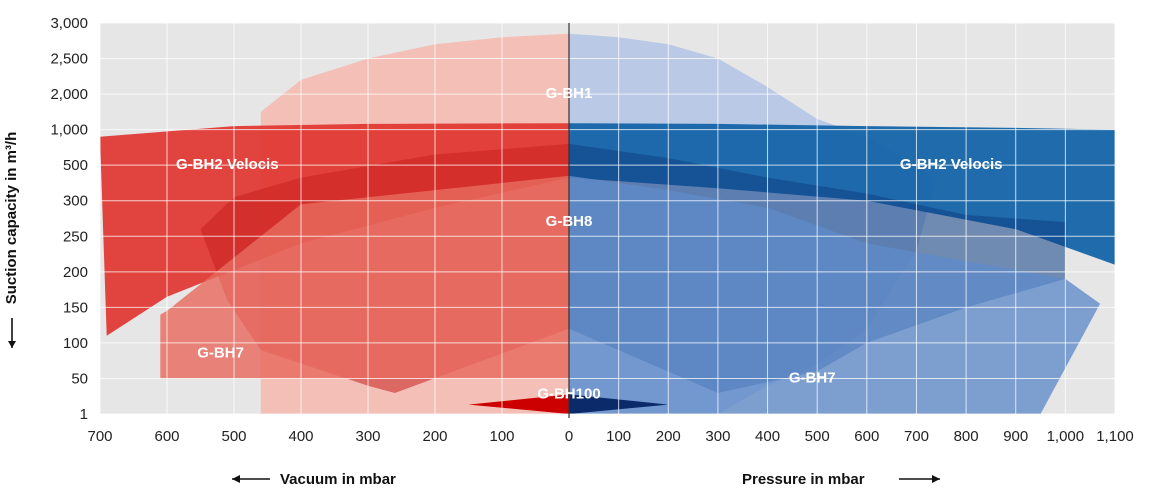  I want to click on y-tick-label: 2,000, so click(69, 94).